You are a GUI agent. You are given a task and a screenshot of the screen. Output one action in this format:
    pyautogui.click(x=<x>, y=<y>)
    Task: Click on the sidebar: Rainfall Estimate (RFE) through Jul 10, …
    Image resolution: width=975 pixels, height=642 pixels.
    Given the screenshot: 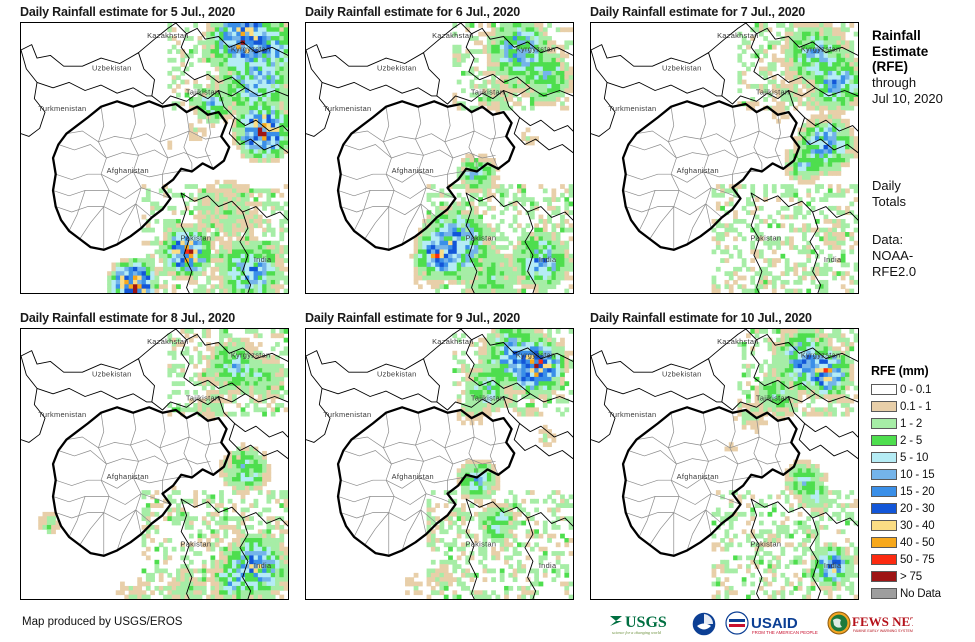 What is the action you would take?
    pyautogui.click(x=922, y=321)
    